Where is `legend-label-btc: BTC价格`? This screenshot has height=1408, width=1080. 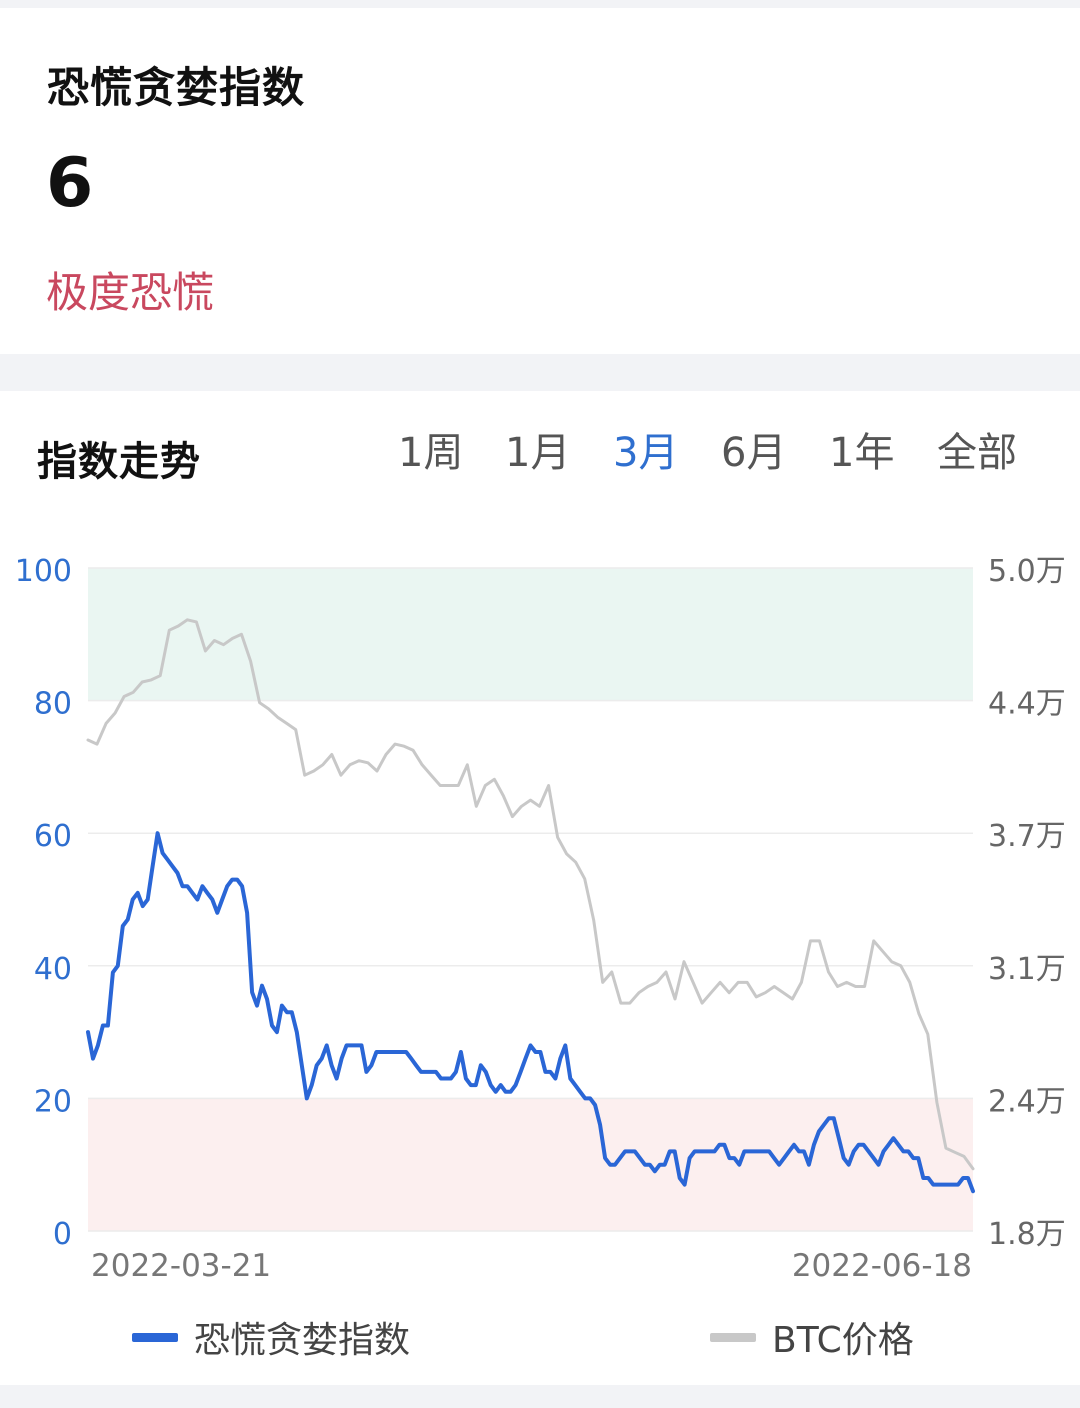
legend-label-btc: BTC价格 is located at coordinates (843, 1340).